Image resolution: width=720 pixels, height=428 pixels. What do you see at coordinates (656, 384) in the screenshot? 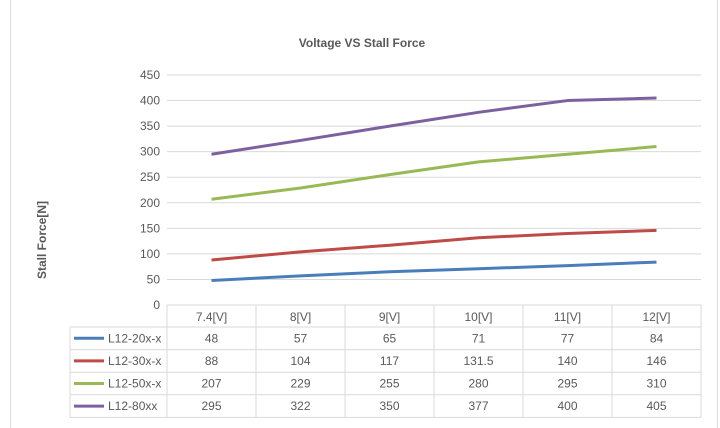
I see `table-cell: 310` at bounding box center [656, 384].